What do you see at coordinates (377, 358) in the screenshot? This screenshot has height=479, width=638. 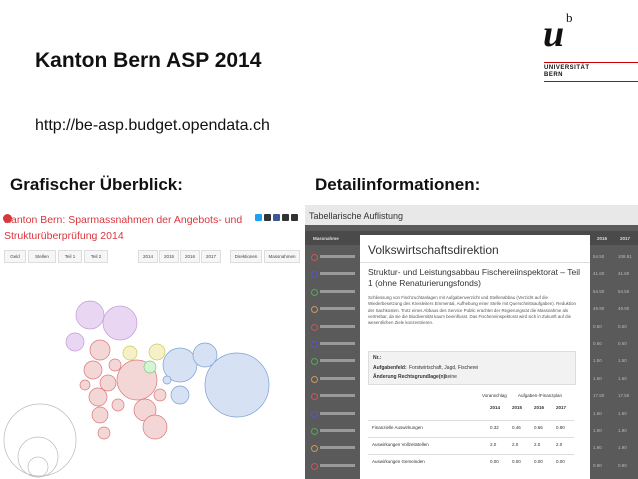 I see `number-label: Nr.:` at bounding box center [377, 358].